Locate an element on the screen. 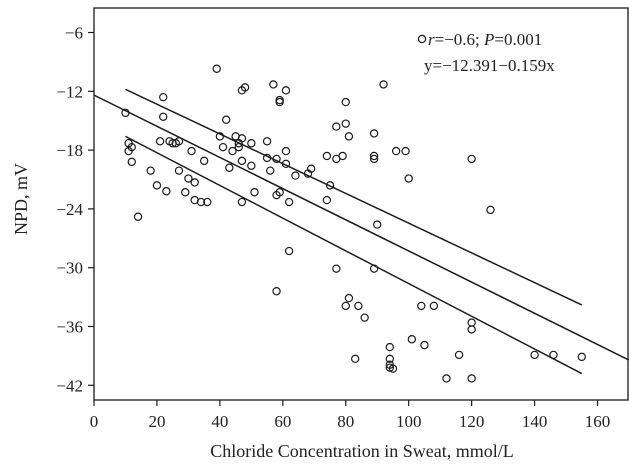 The height and width of the screenshot is (466, 629). x-tick-label: 80 is located at coordinates (345, 421).